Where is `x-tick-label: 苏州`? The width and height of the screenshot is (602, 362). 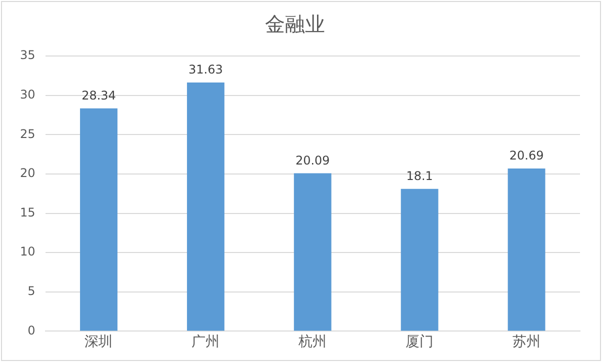 x-tick-label: 苏州 is located at coordinates (526, 342).